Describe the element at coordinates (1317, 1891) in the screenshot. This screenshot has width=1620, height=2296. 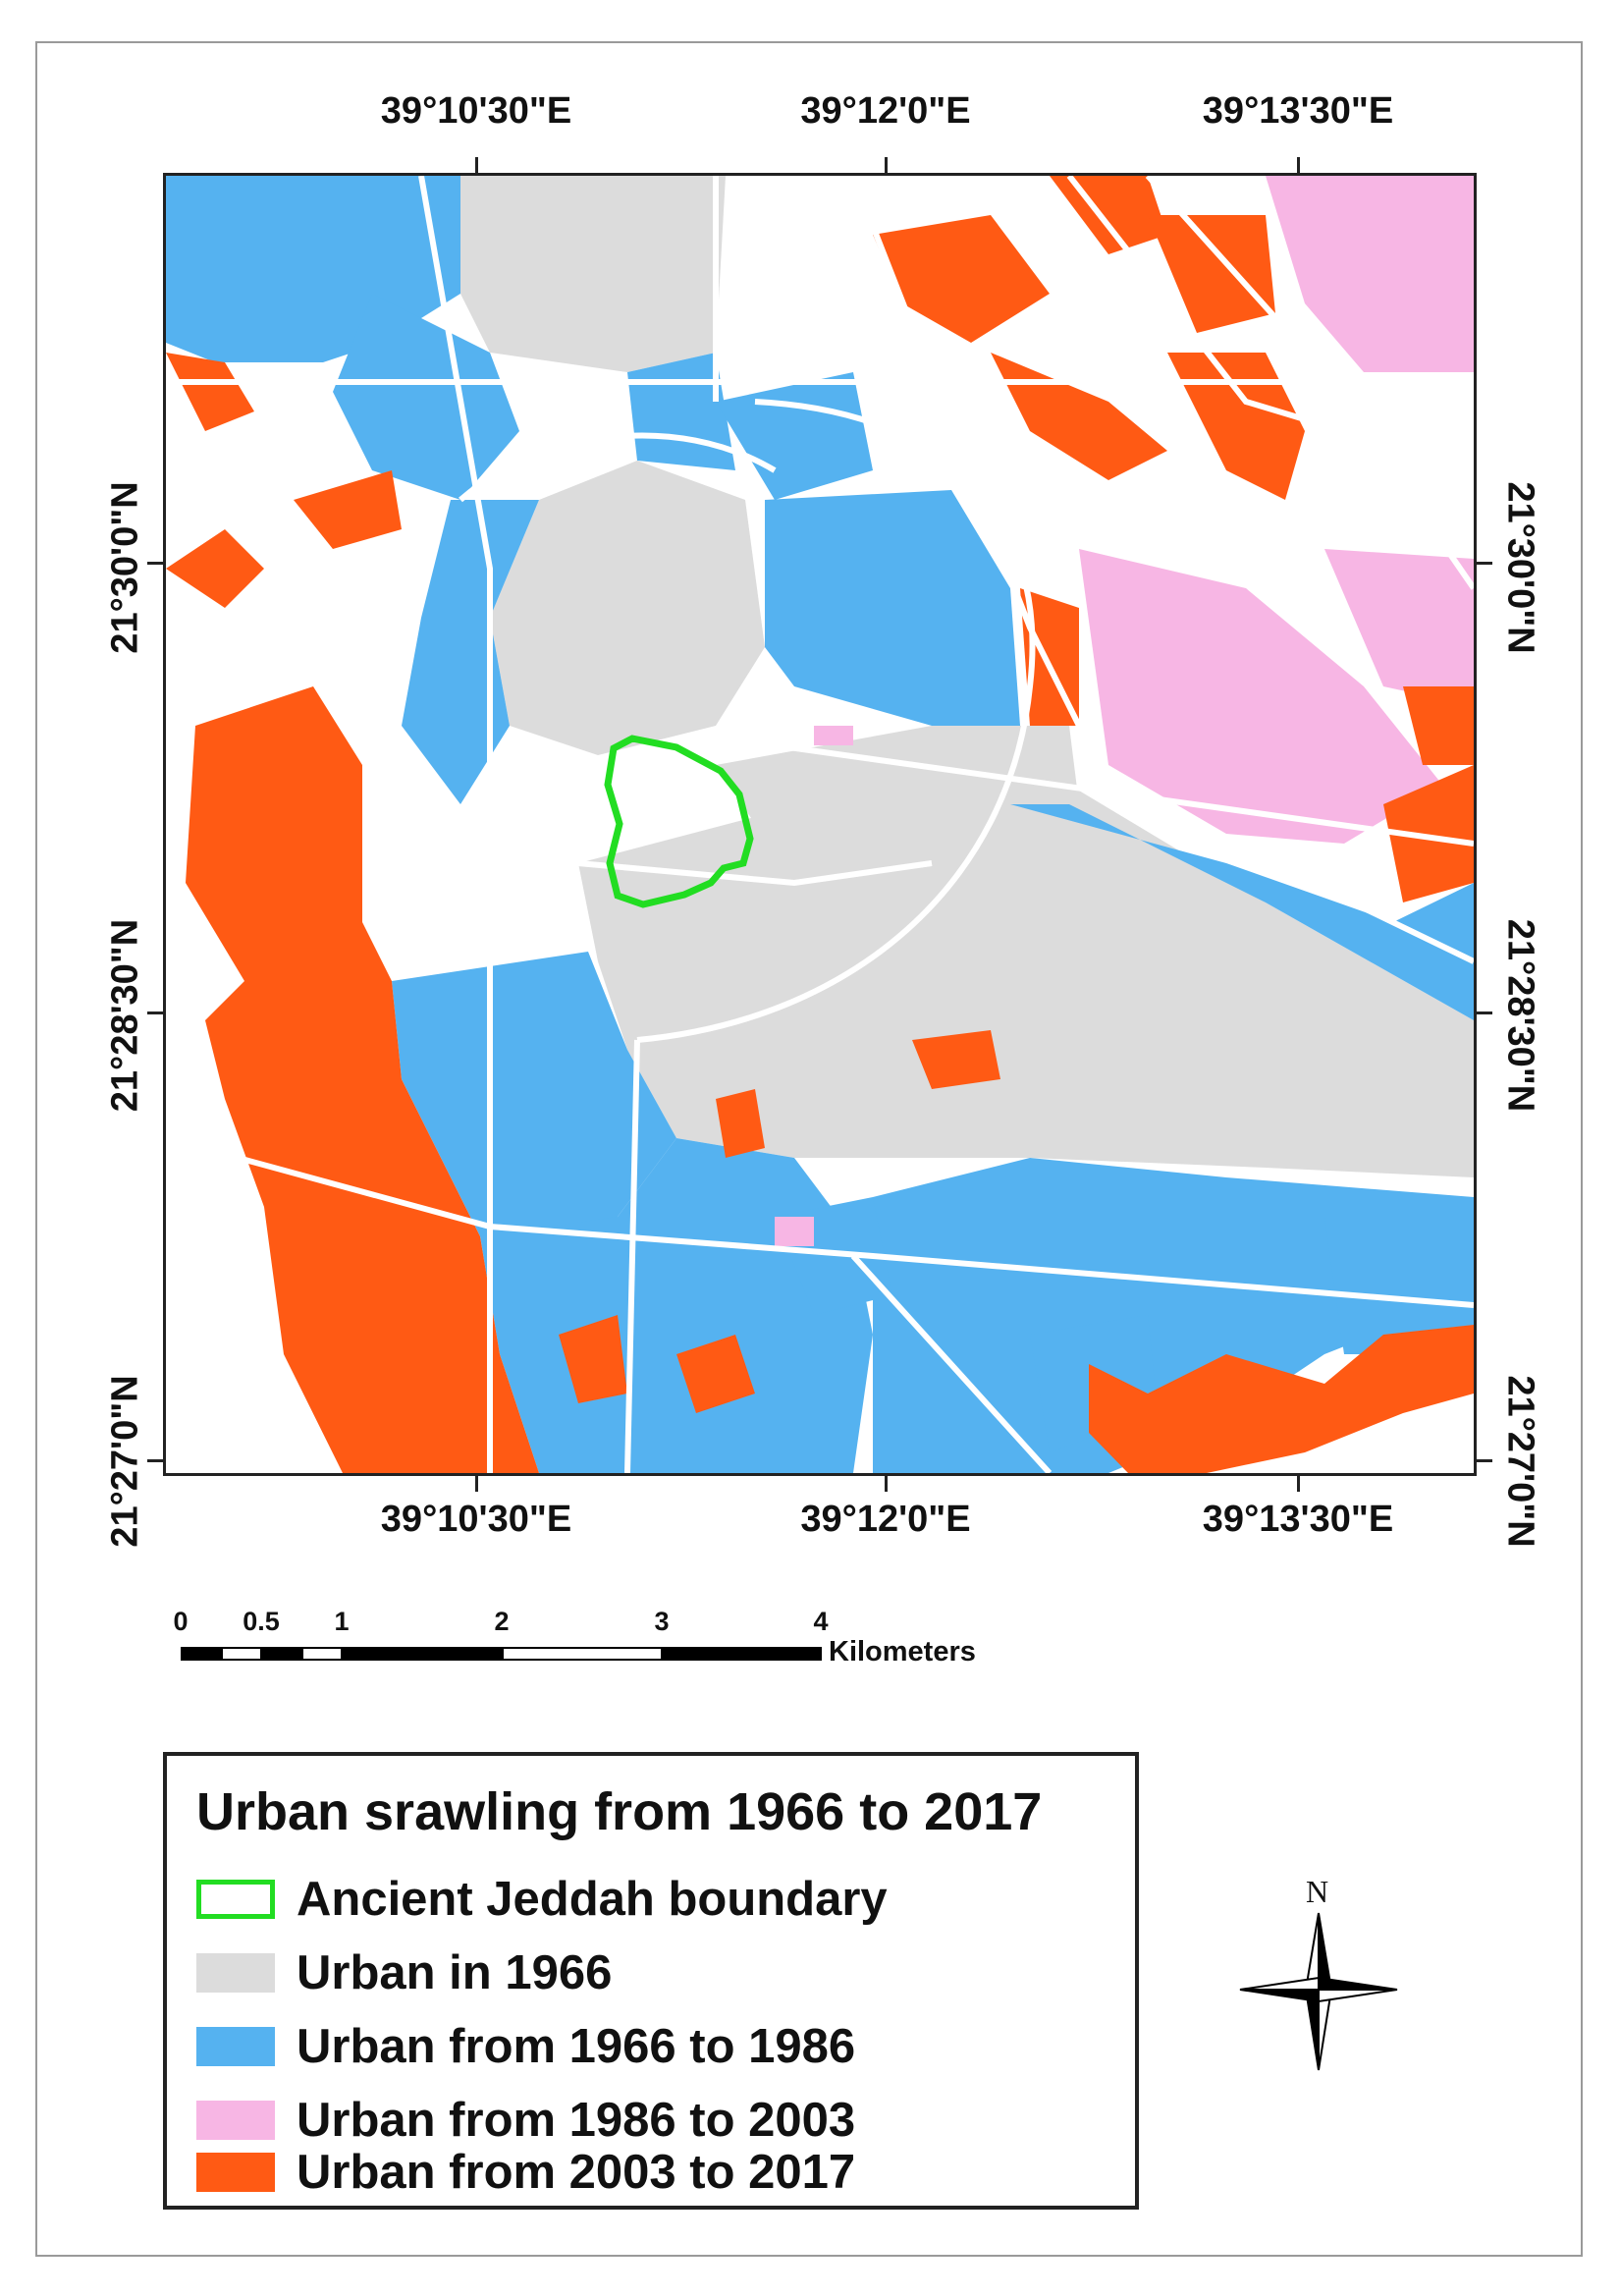
I see `north-label: N` at that location.